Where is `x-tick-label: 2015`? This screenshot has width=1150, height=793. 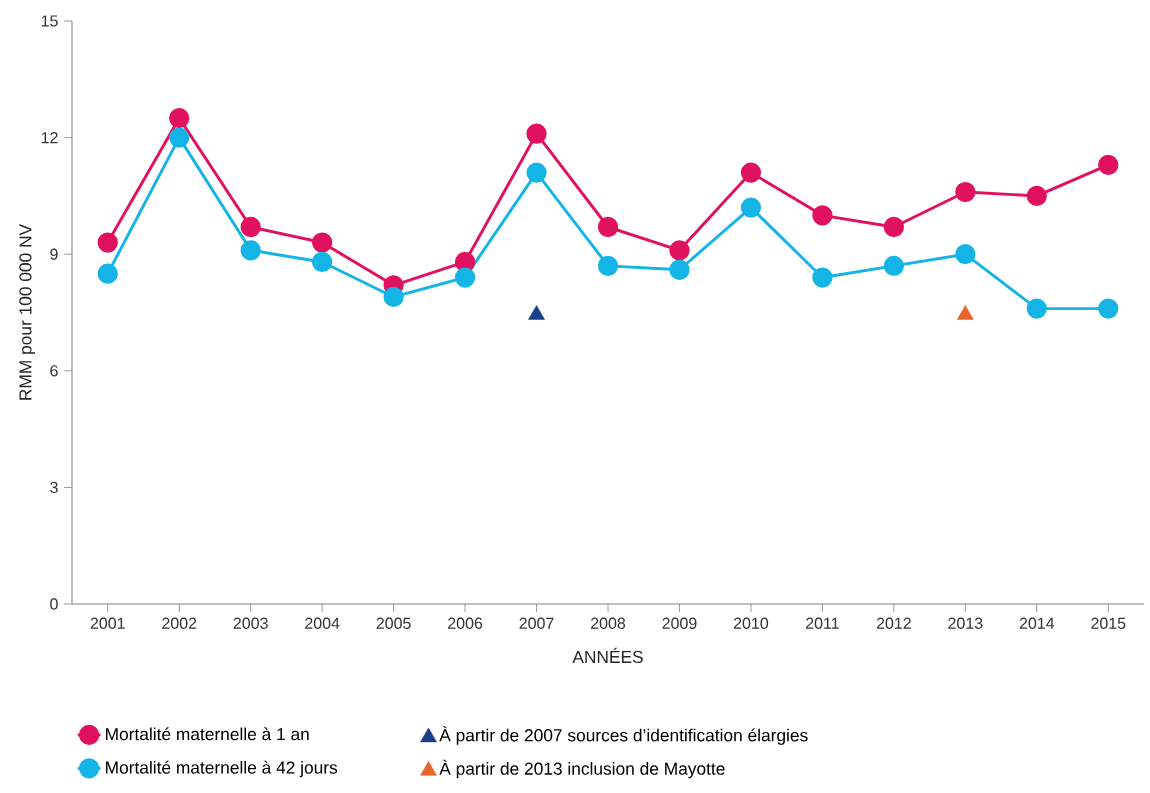 x-tick-label: 2015 is located at coordinates (1108, 623).